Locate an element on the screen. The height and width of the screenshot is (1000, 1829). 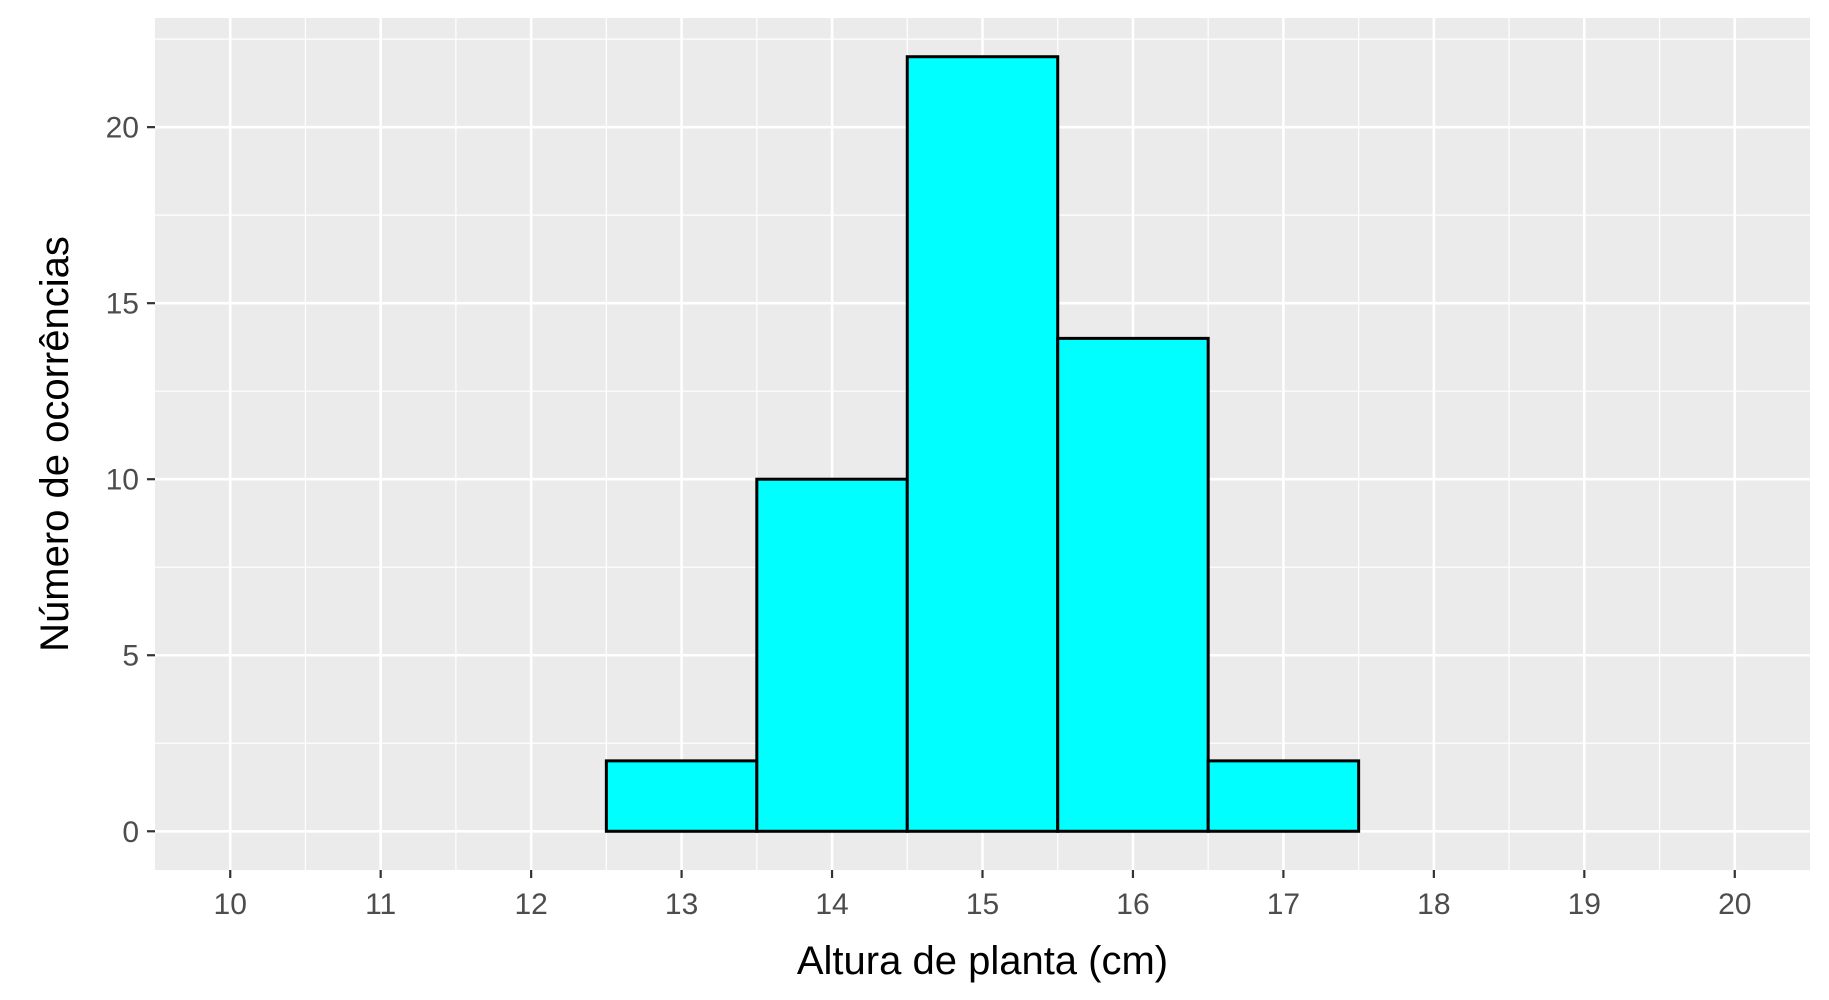
x-axis: 10 11 12 13 14 15 16 17 18 19 20 is located at coordinates (982, 895).